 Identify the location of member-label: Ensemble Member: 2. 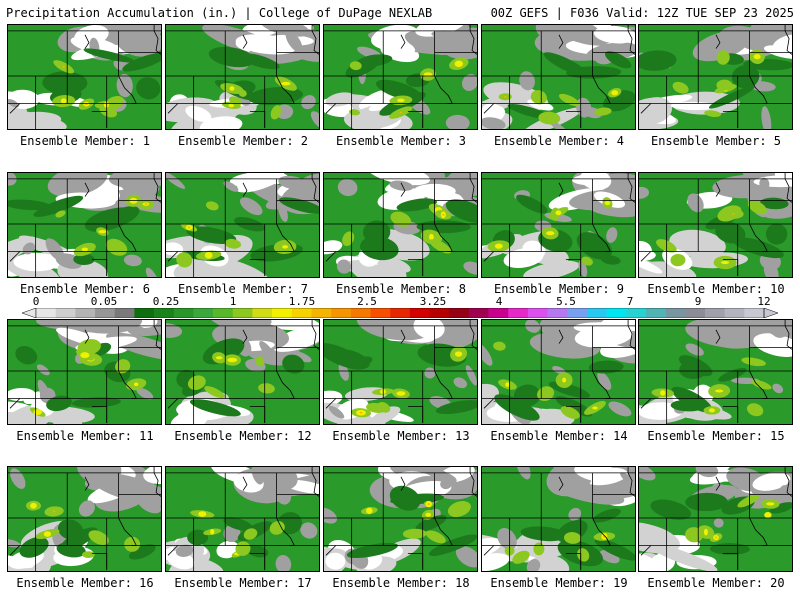
(243, 141).